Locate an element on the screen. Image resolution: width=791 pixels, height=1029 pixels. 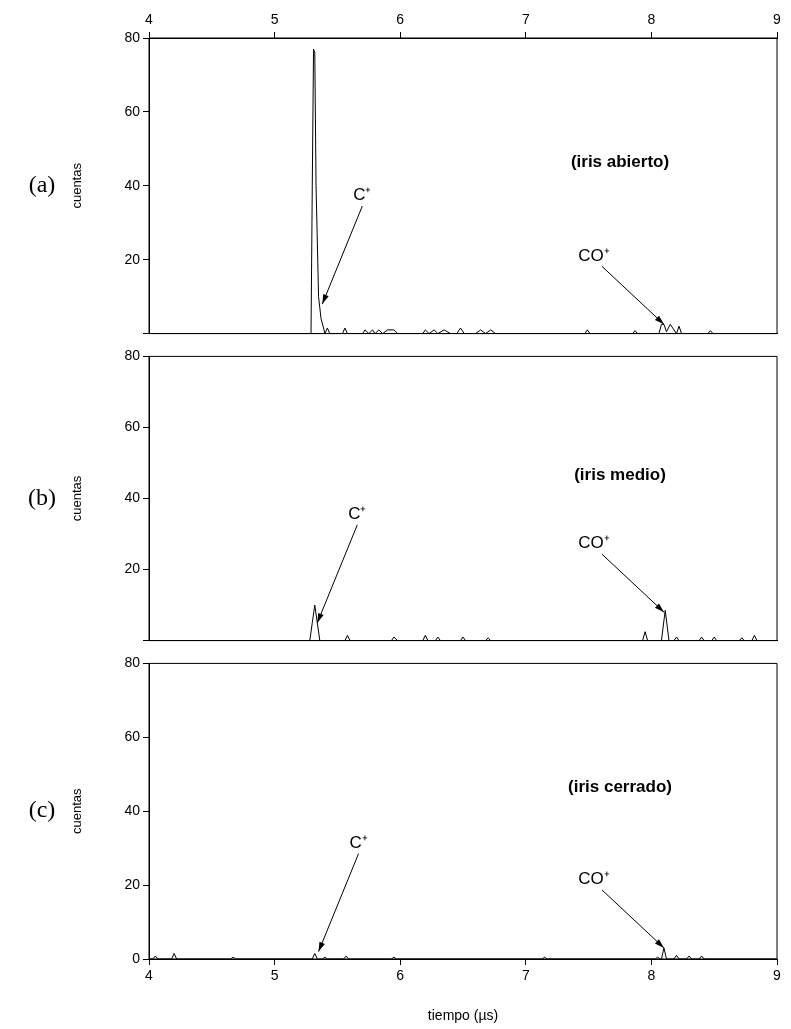
x-tick-label: 6 is located at coordinates (400, 975).